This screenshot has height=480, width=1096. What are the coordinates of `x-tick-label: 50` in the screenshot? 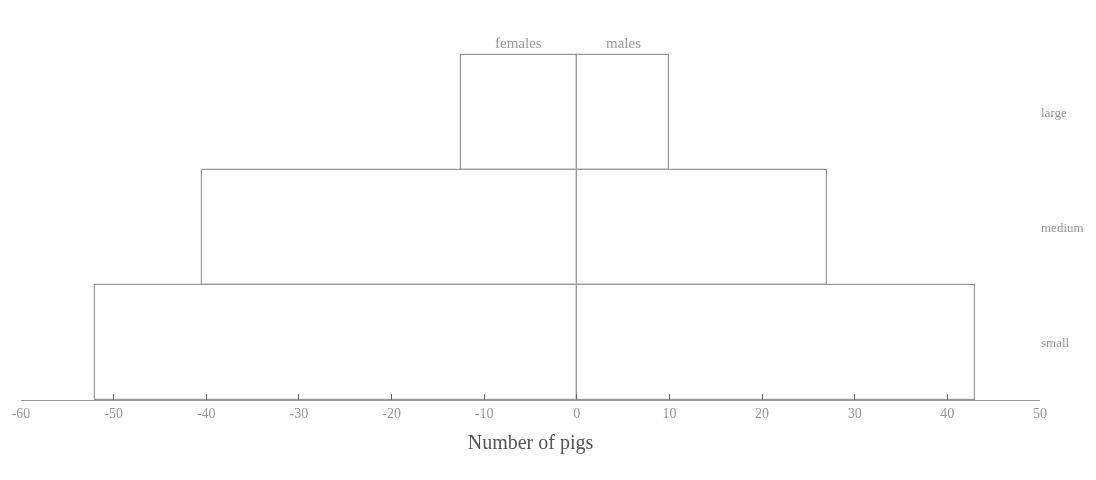 It's located at (1040, 413).